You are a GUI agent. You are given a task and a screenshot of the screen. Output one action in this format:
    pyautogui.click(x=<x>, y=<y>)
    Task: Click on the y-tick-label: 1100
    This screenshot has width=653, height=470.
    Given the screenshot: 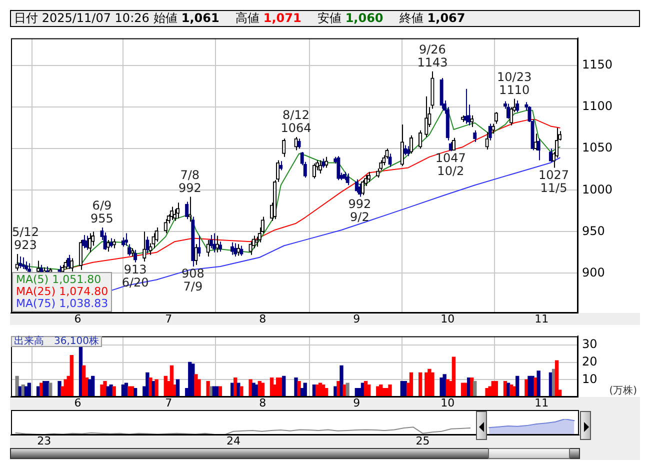 What is the action you would take?
    pyautogui.click(x=597, y=106)
    